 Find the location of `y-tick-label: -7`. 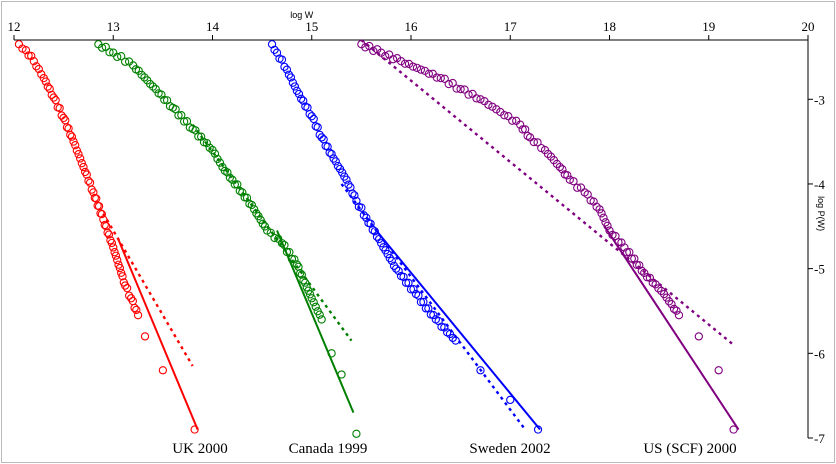

y-tick-label: -7 is located at coordinates (819, 438).